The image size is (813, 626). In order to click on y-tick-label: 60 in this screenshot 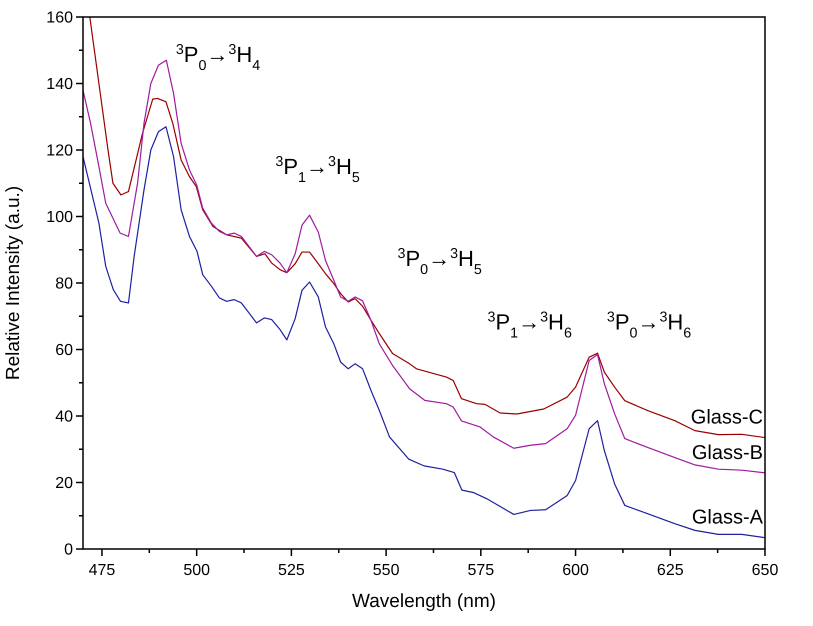, I will do `click(64, 351)`.